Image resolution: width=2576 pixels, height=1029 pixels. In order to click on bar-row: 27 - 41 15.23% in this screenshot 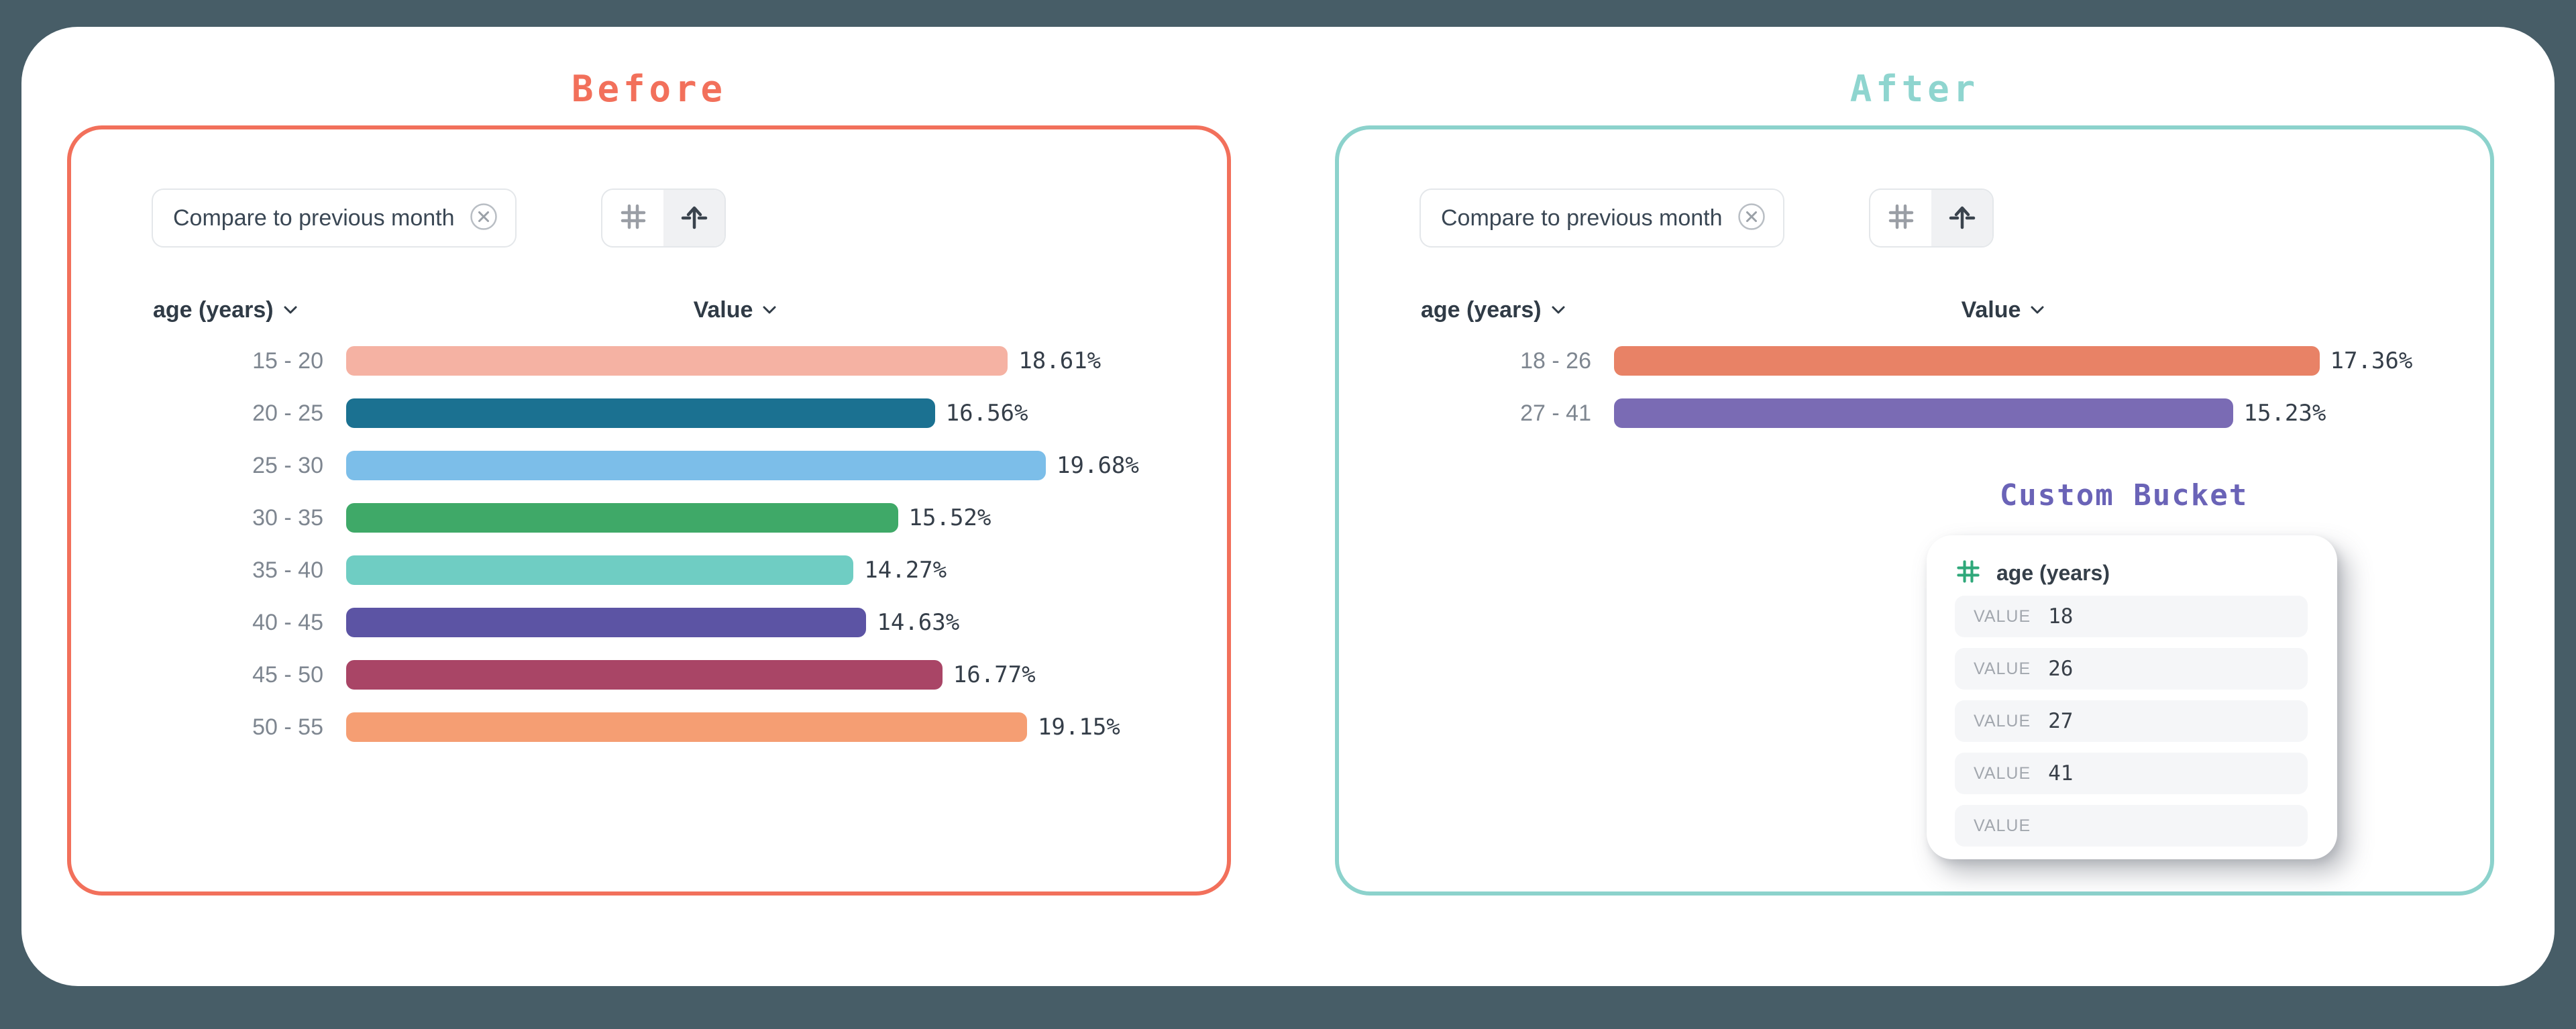, I will do `click(1914, 413)`.